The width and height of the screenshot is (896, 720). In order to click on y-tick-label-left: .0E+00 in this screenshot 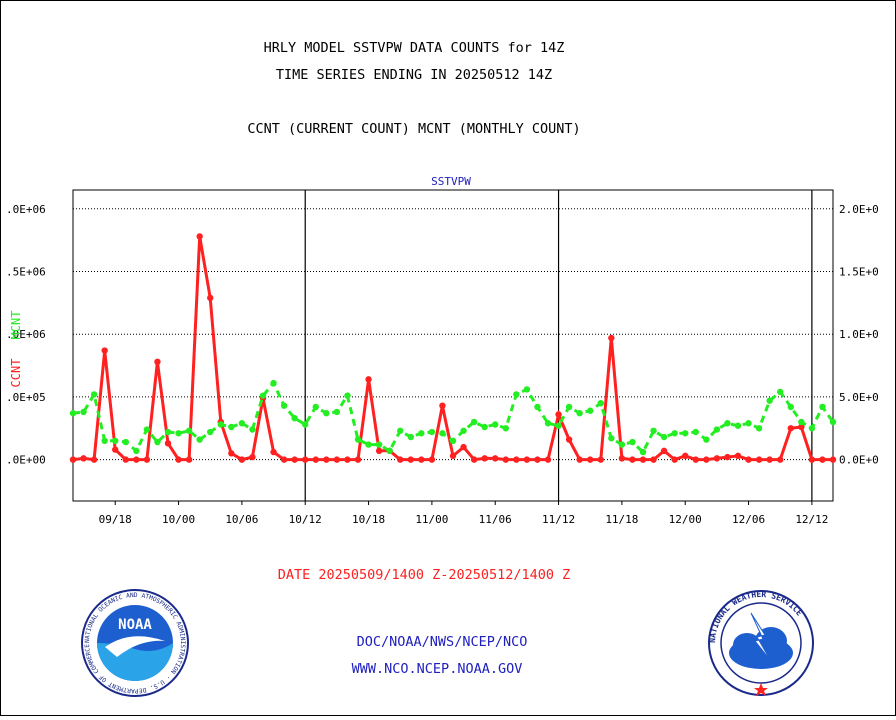, I will do `click(26, 460)`.